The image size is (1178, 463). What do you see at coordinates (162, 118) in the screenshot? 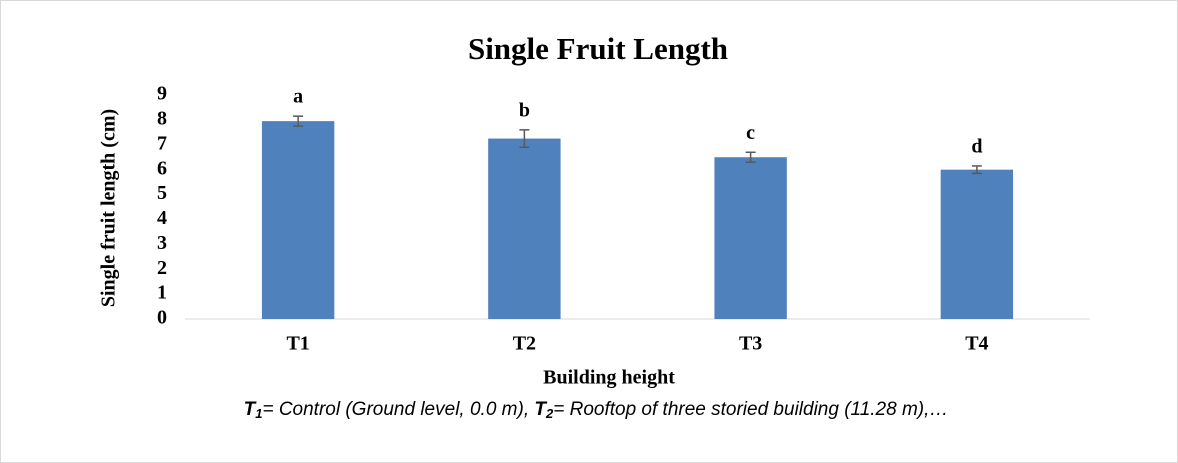
I see `y-tick-label: 8` at bounding box center [162, 118].